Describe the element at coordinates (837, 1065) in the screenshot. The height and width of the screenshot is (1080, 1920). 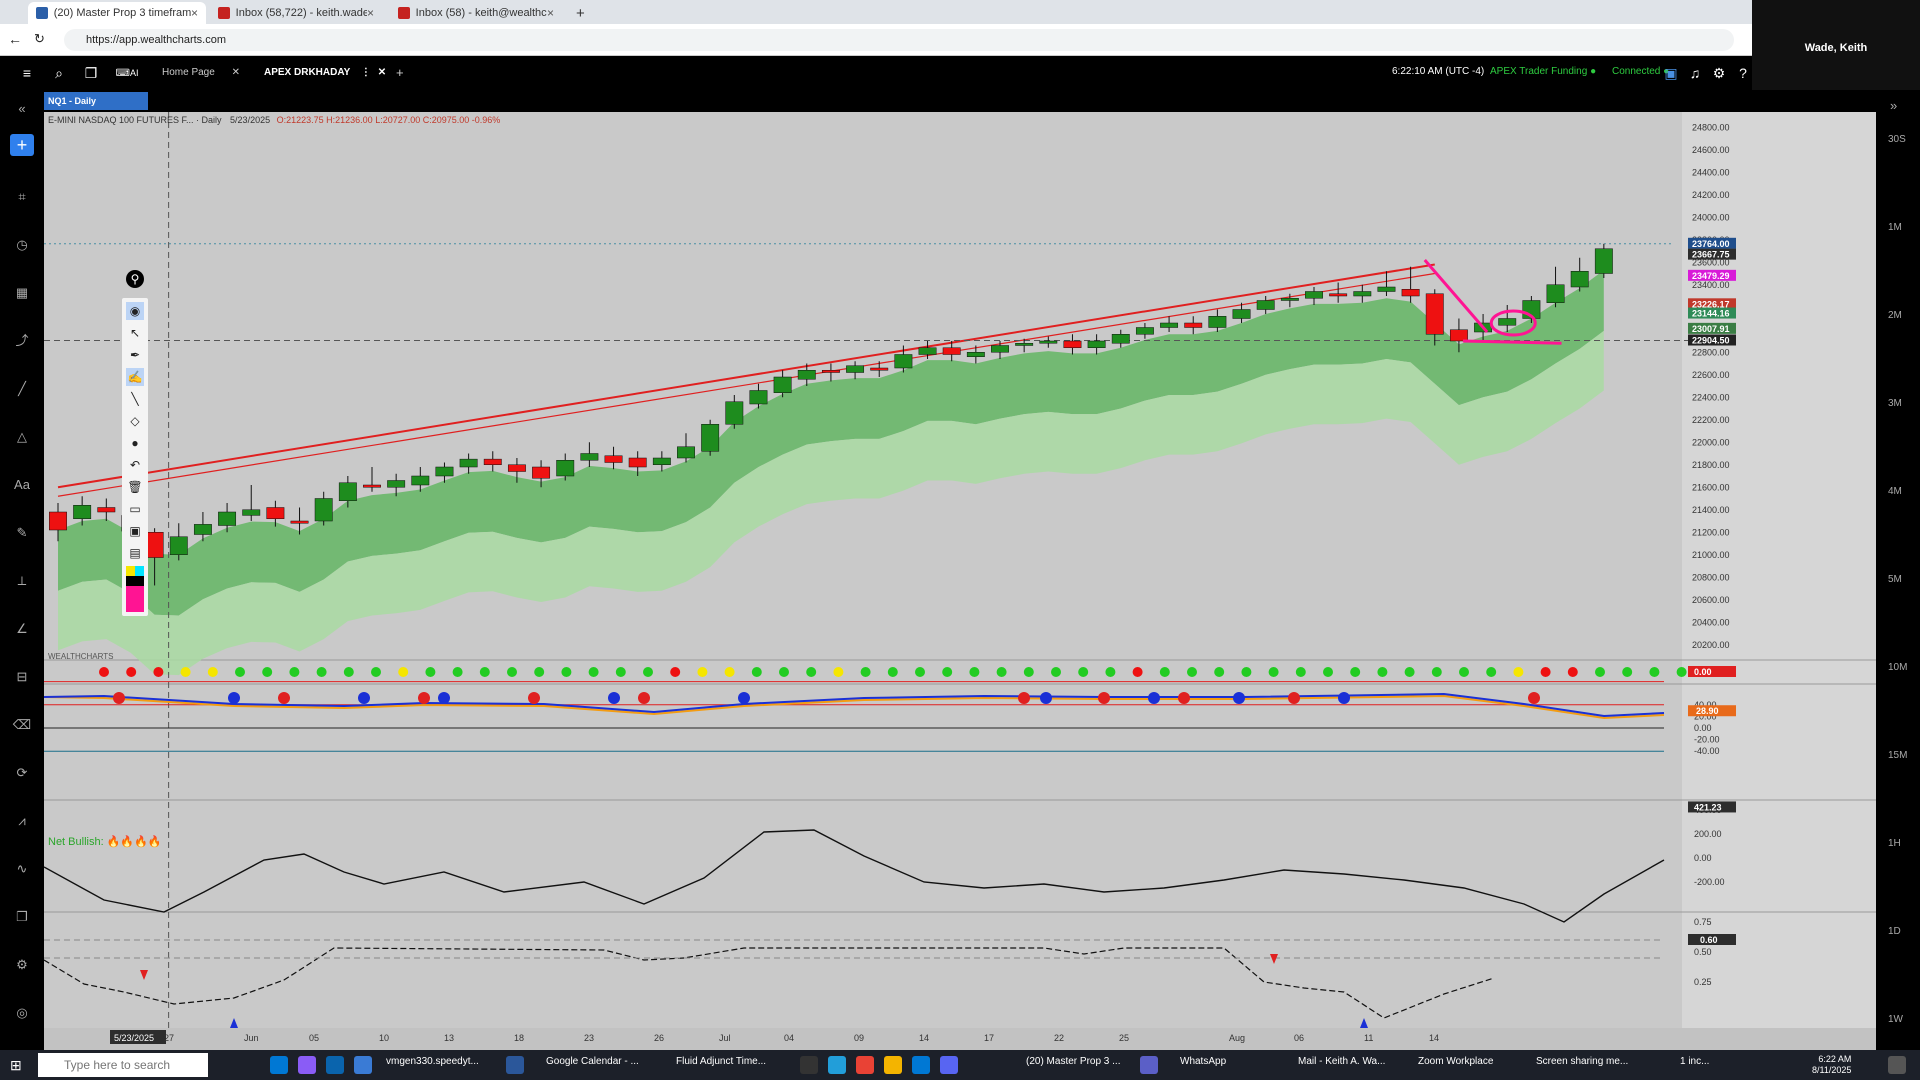
I see `telegram-icon` at that location.